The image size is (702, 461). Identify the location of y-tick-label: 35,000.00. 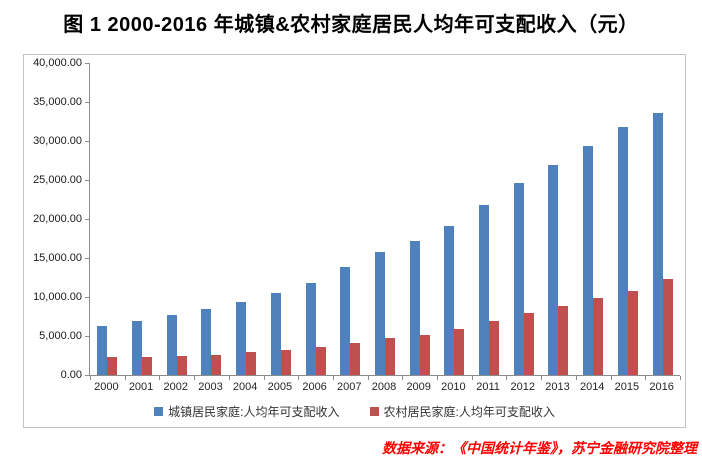
(57, 102).